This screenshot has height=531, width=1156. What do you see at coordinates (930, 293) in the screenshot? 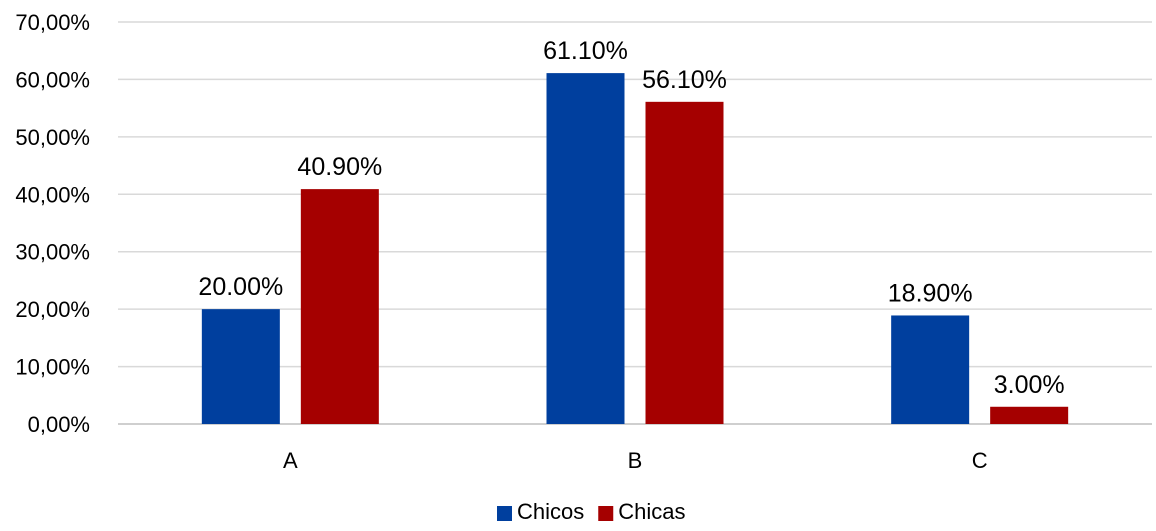
I see `data-label: 18.90%` at bounding box center [930, 293].